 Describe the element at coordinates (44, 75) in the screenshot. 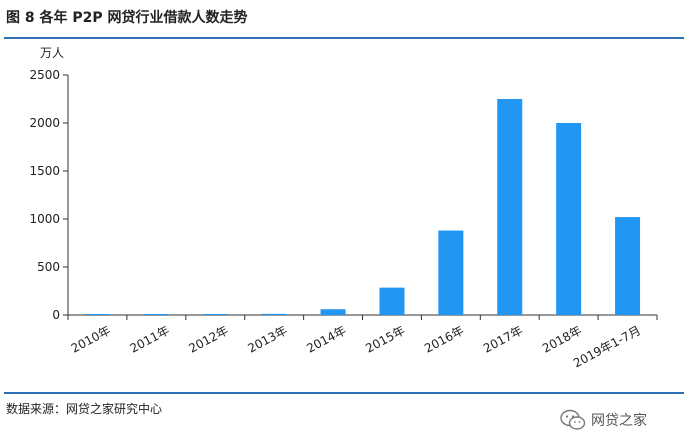

I see `y-tick-label: 2500` at that location.